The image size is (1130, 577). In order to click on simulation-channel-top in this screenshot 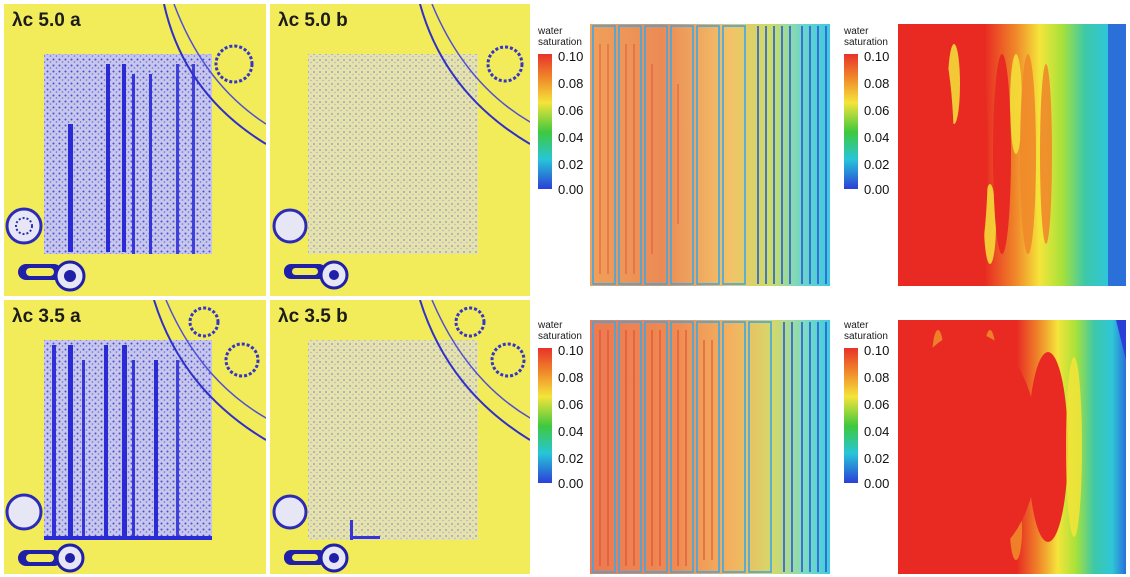, I will do `click(710, 155)`.